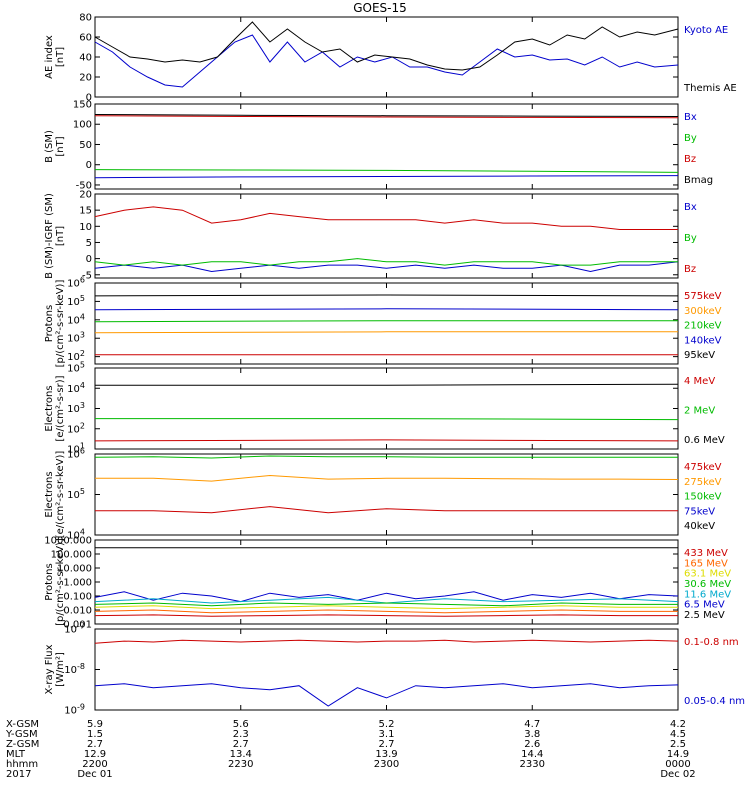 The image size is (750, 800). Describe the element at coordinates (699, 355) in the screenshot. I see `legend-95kev: 95keV` at that location.